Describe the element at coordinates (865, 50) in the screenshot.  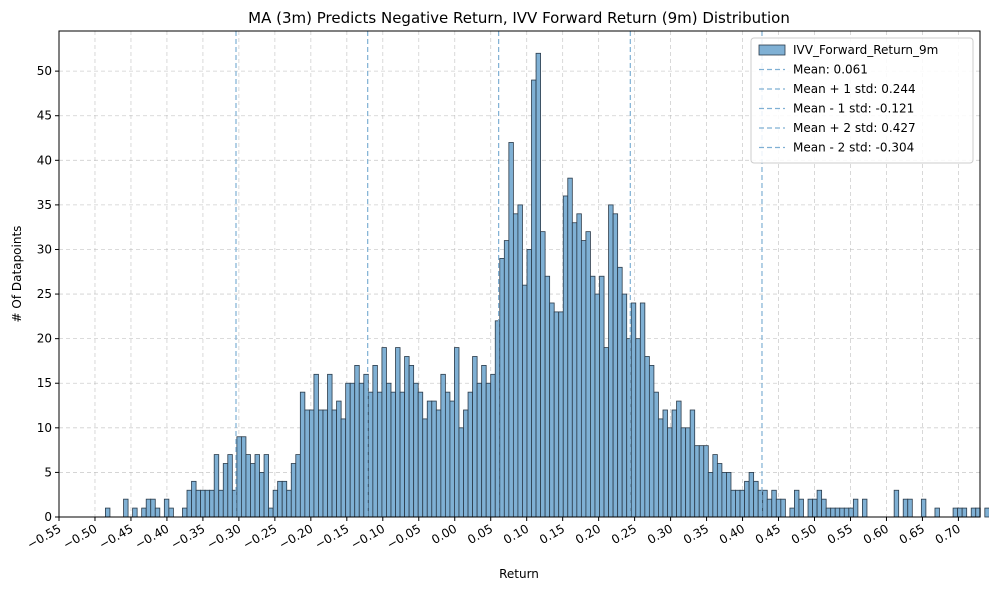
I see `legend-label: IVV_Forward_Return_9m` at that location.